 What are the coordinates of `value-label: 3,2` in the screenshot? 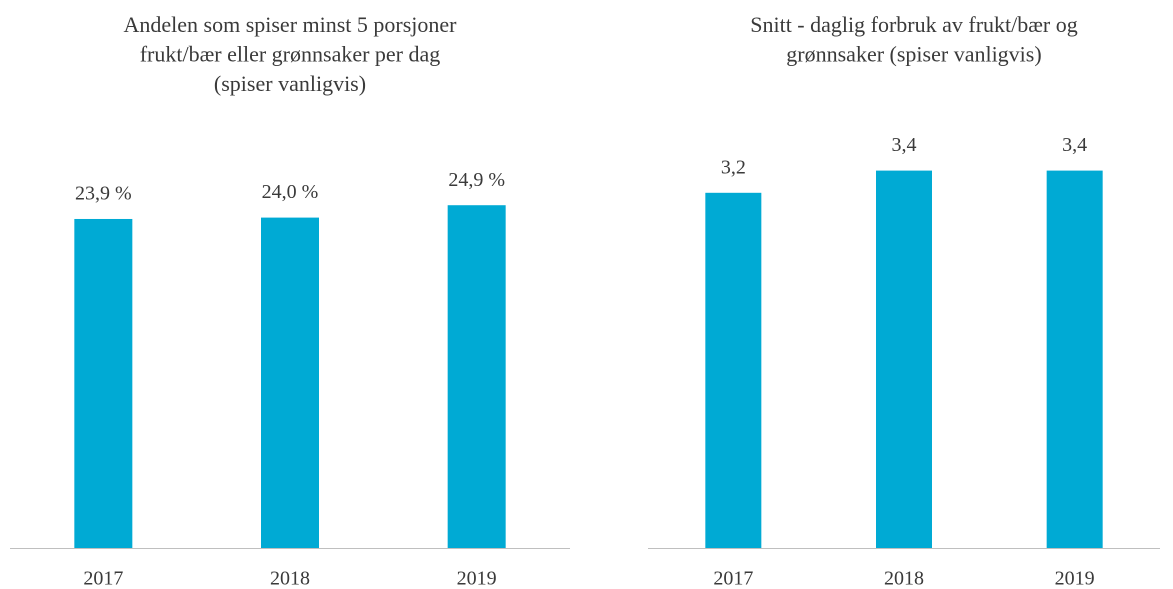 It's located at (733, 167).